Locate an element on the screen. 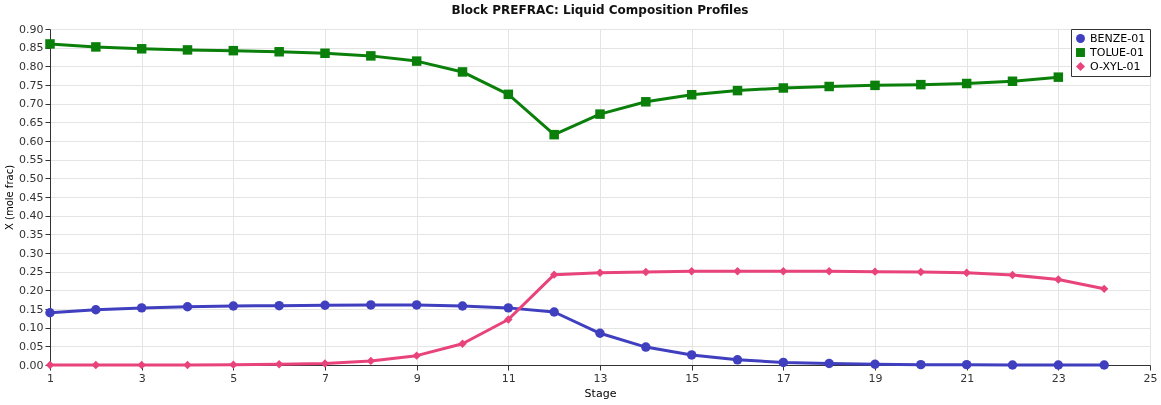  y-tick-label: 0.70 is located at coordinates (31, 104).